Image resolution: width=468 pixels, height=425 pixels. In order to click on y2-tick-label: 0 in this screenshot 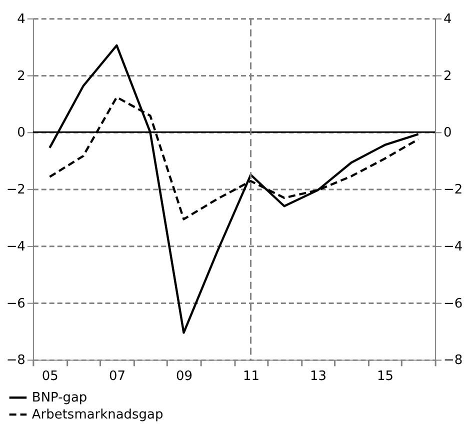, I will do `click(448, 133)`.